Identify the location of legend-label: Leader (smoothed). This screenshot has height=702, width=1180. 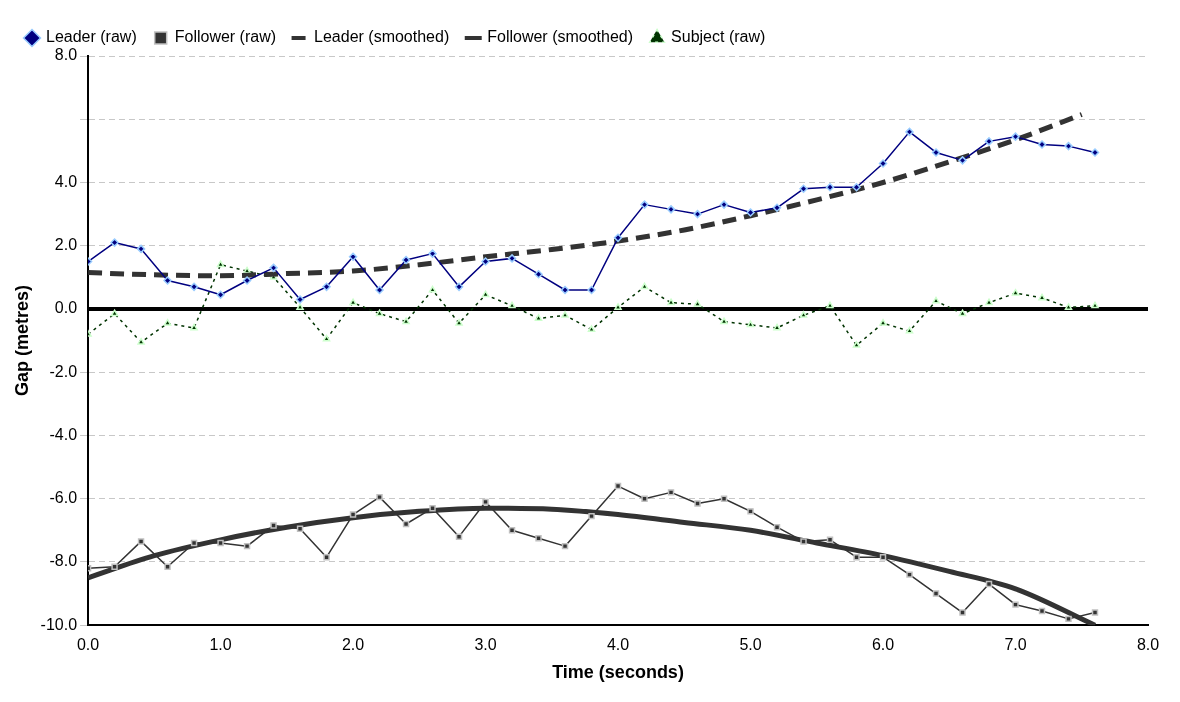
(382, 37).